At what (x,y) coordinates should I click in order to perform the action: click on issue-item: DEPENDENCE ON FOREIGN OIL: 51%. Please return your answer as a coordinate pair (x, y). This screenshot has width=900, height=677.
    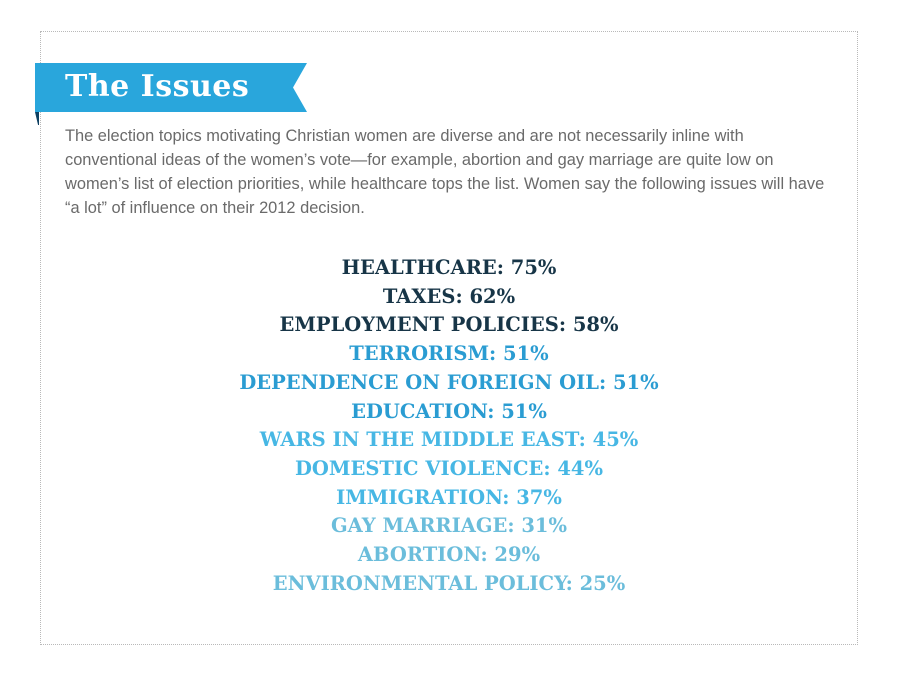
    Looking at the image, I should click on (449, 382).